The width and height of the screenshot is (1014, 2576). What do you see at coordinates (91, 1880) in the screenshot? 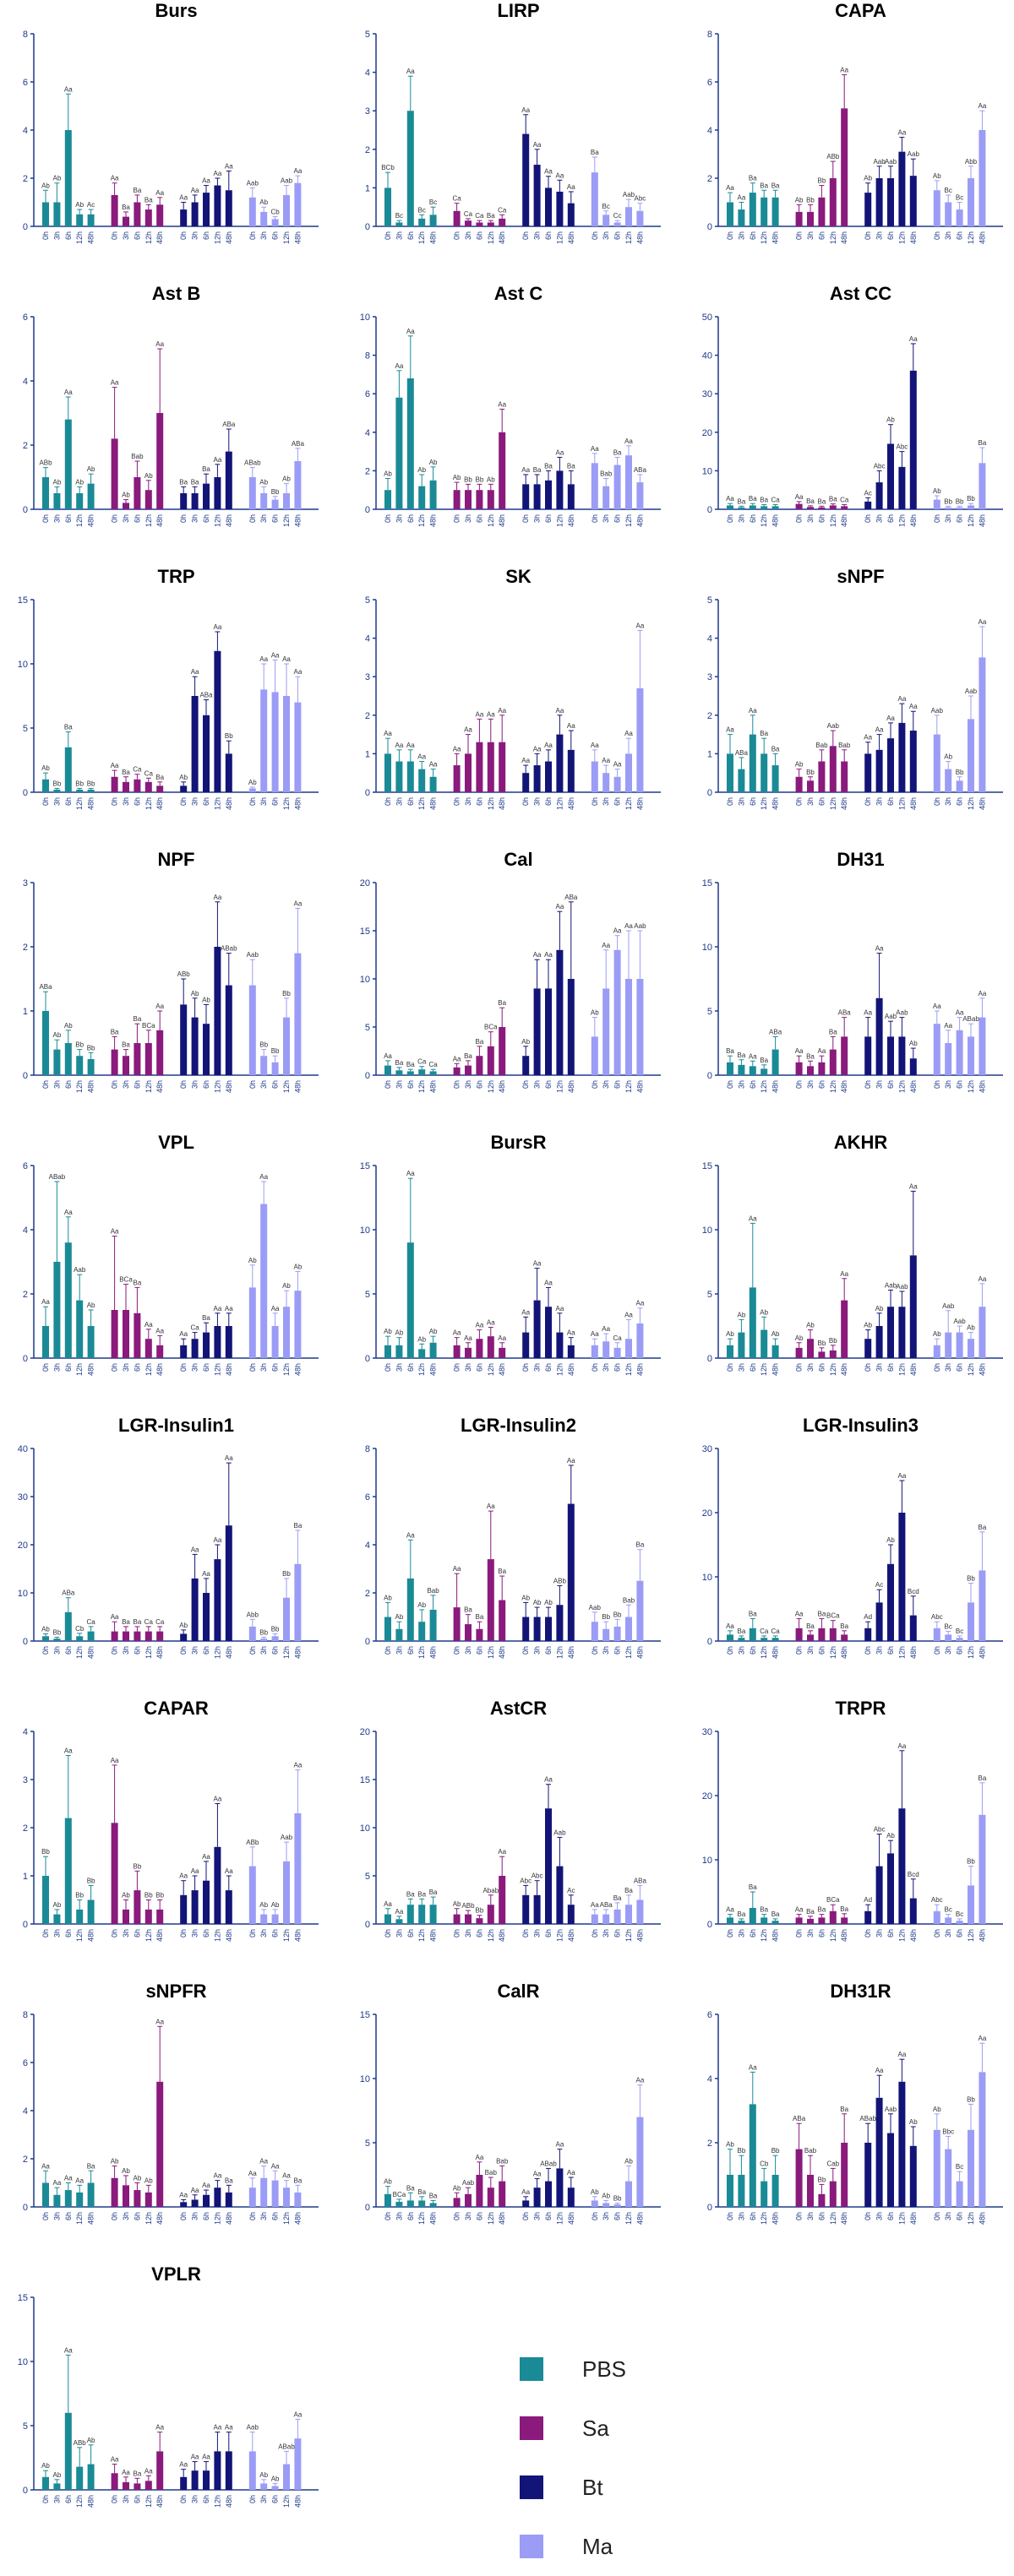
I see `significance-label: Bb` at bounding box center [91, 1880].